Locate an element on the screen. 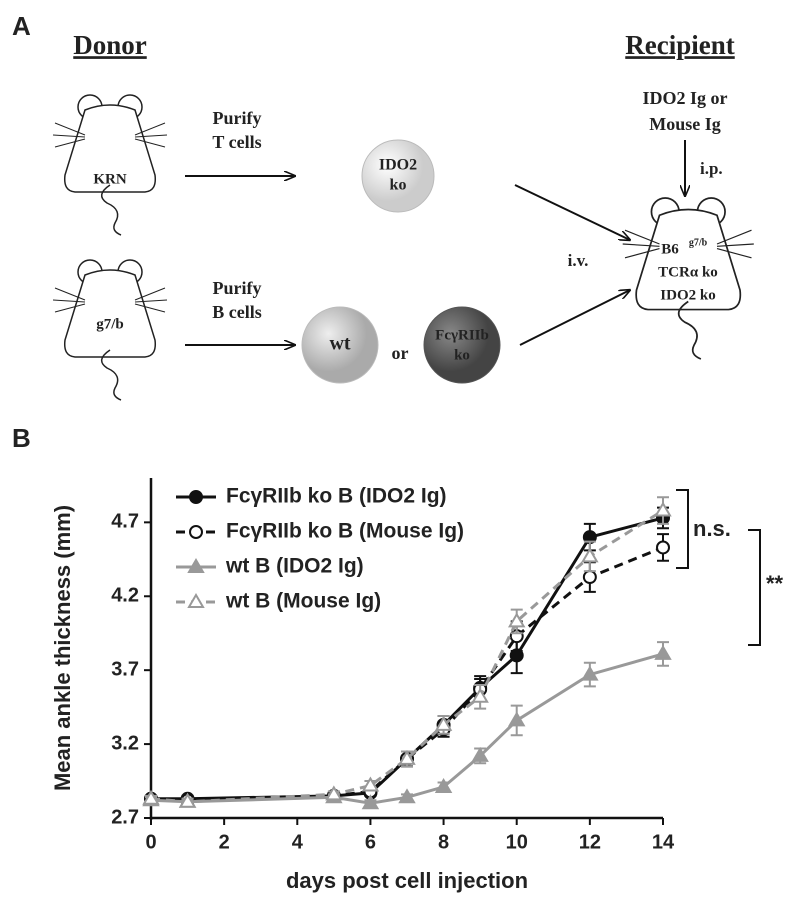  x-tick-label: 12 is located at coordinates (590, 842).